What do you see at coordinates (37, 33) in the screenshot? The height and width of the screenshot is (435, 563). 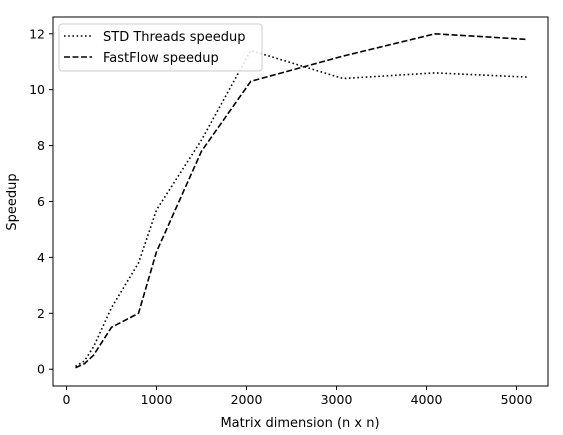 I see `y-tick-label: 12` at bounding box center [37, 33].